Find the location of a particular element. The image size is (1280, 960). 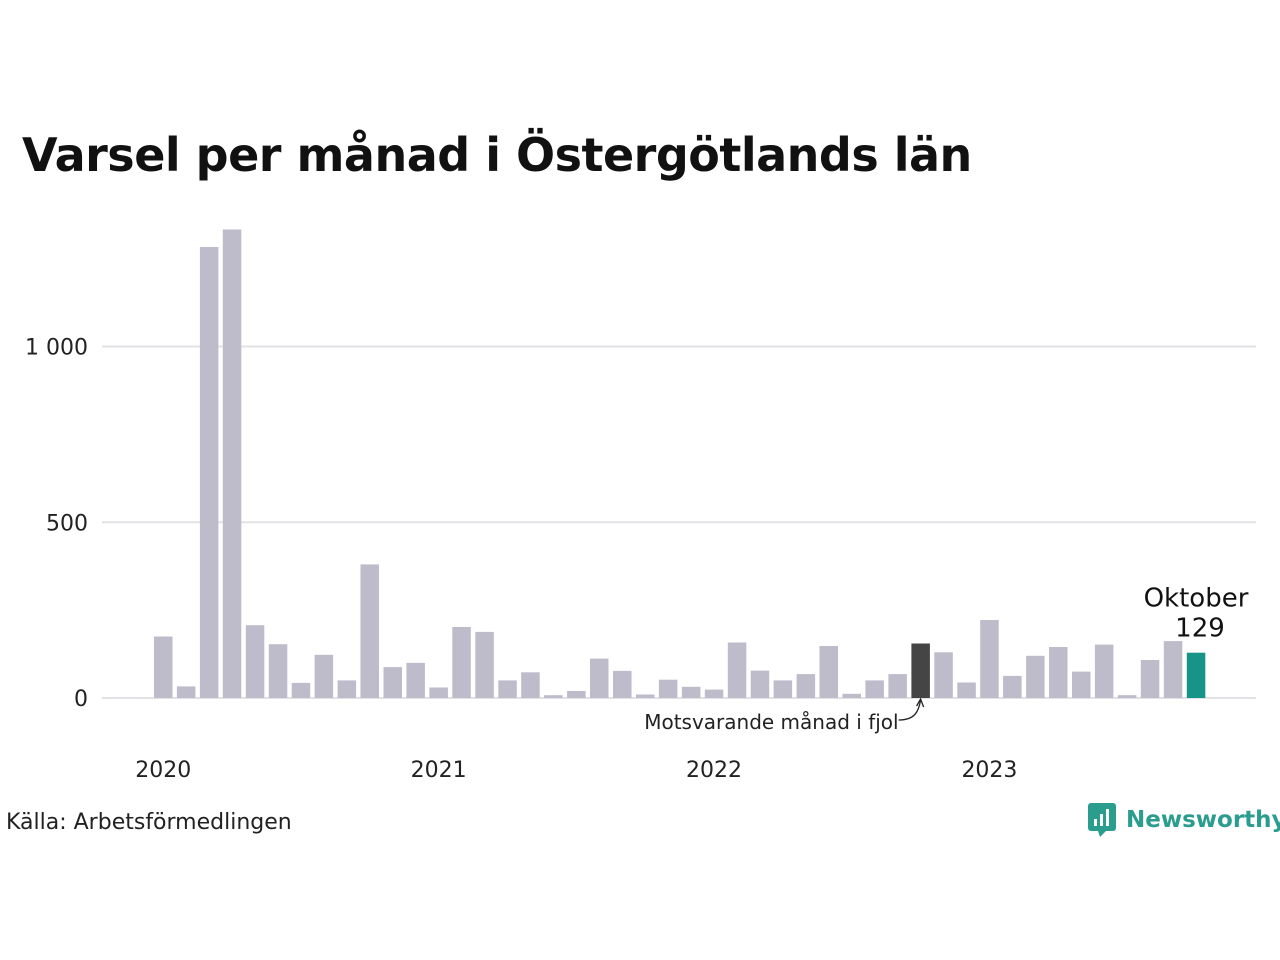

source-note: Källa: Arbetsförmedlingen is located at coordinates (149, 822).